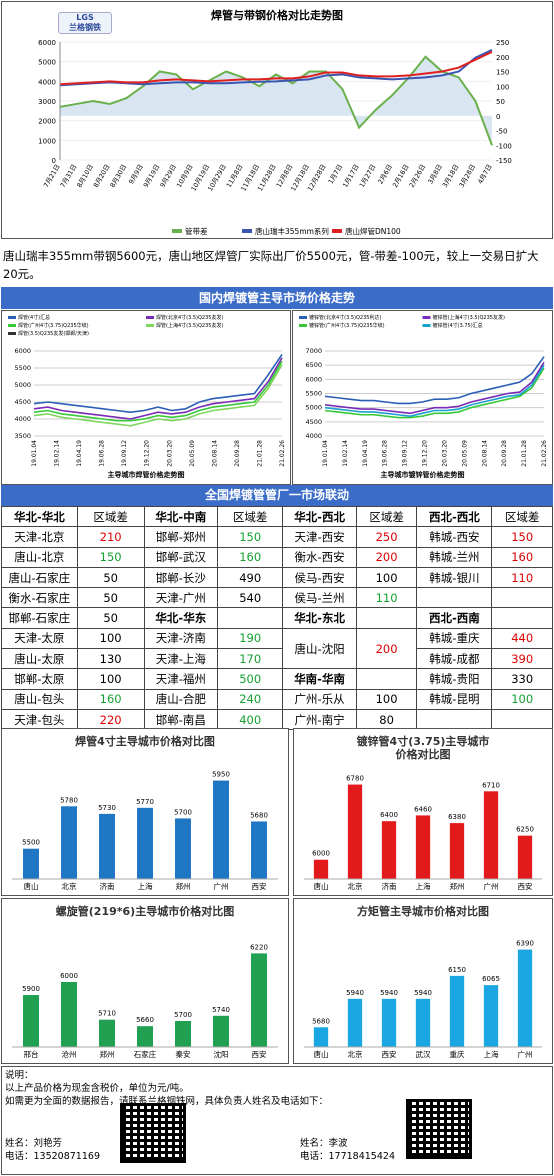 This screenshot has height=1176, width=554. Describe the element at coordinates (277, 598) in the screenshot. I see `table-row: 衡水-石家庄 50 天津-广州 540 侯马-兰州 110` at that location.